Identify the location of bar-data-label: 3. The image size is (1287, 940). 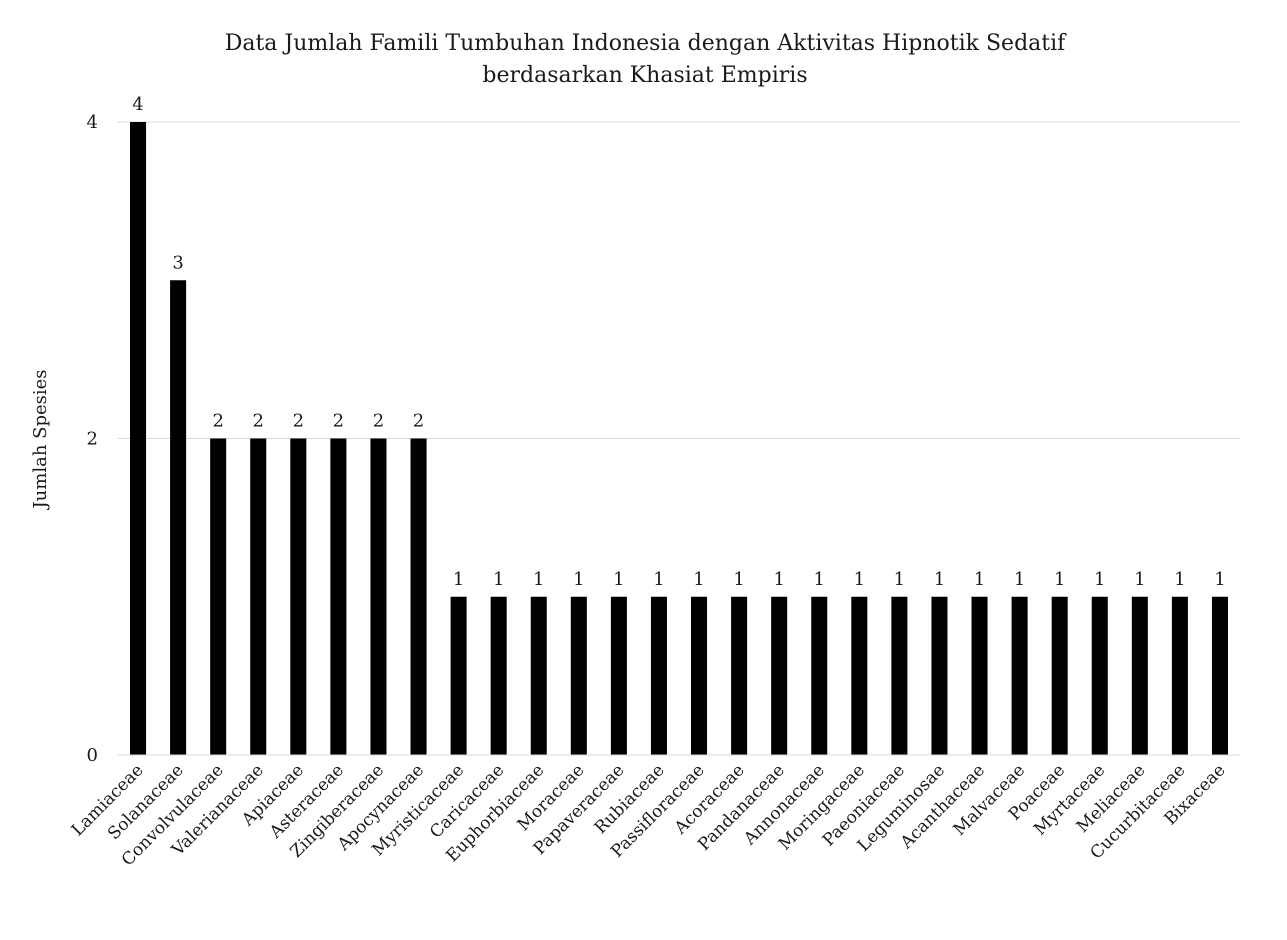
(177, 262).